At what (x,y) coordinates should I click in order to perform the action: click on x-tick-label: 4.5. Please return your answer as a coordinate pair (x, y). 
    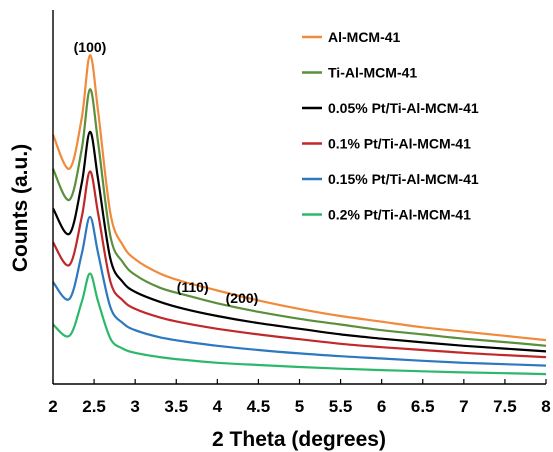
    Looking at the image, I should click on (259, 406).